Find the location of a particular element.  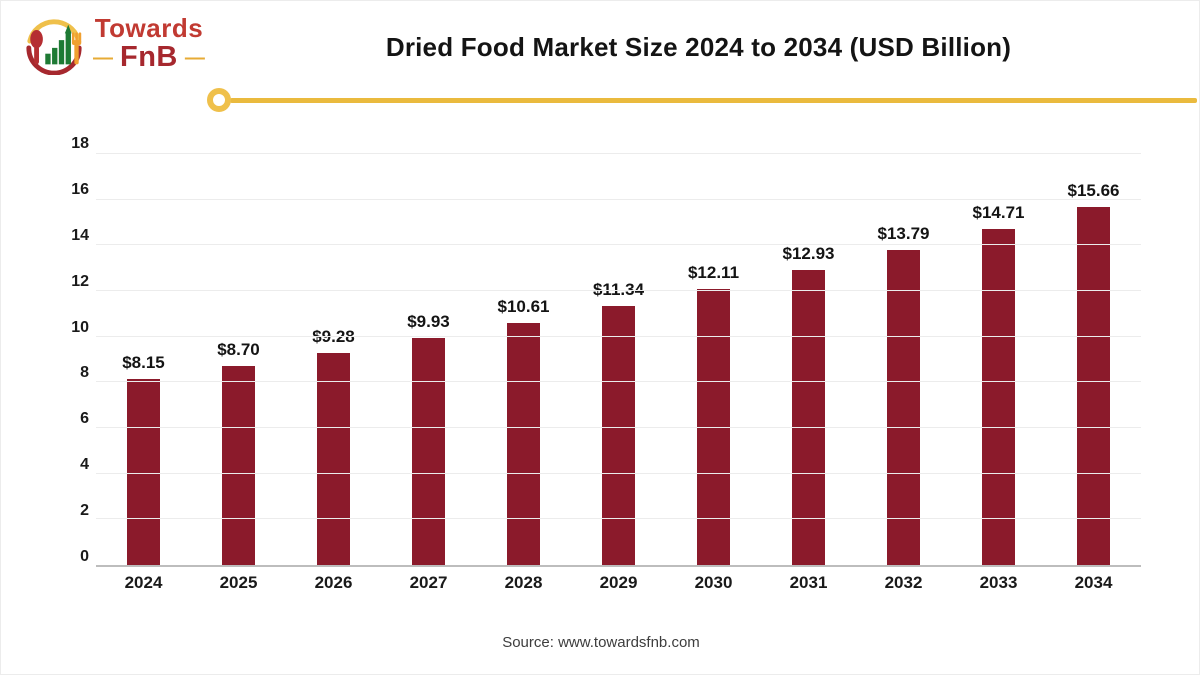

y-tick-label: 12 is located at coordinates (80, 281).